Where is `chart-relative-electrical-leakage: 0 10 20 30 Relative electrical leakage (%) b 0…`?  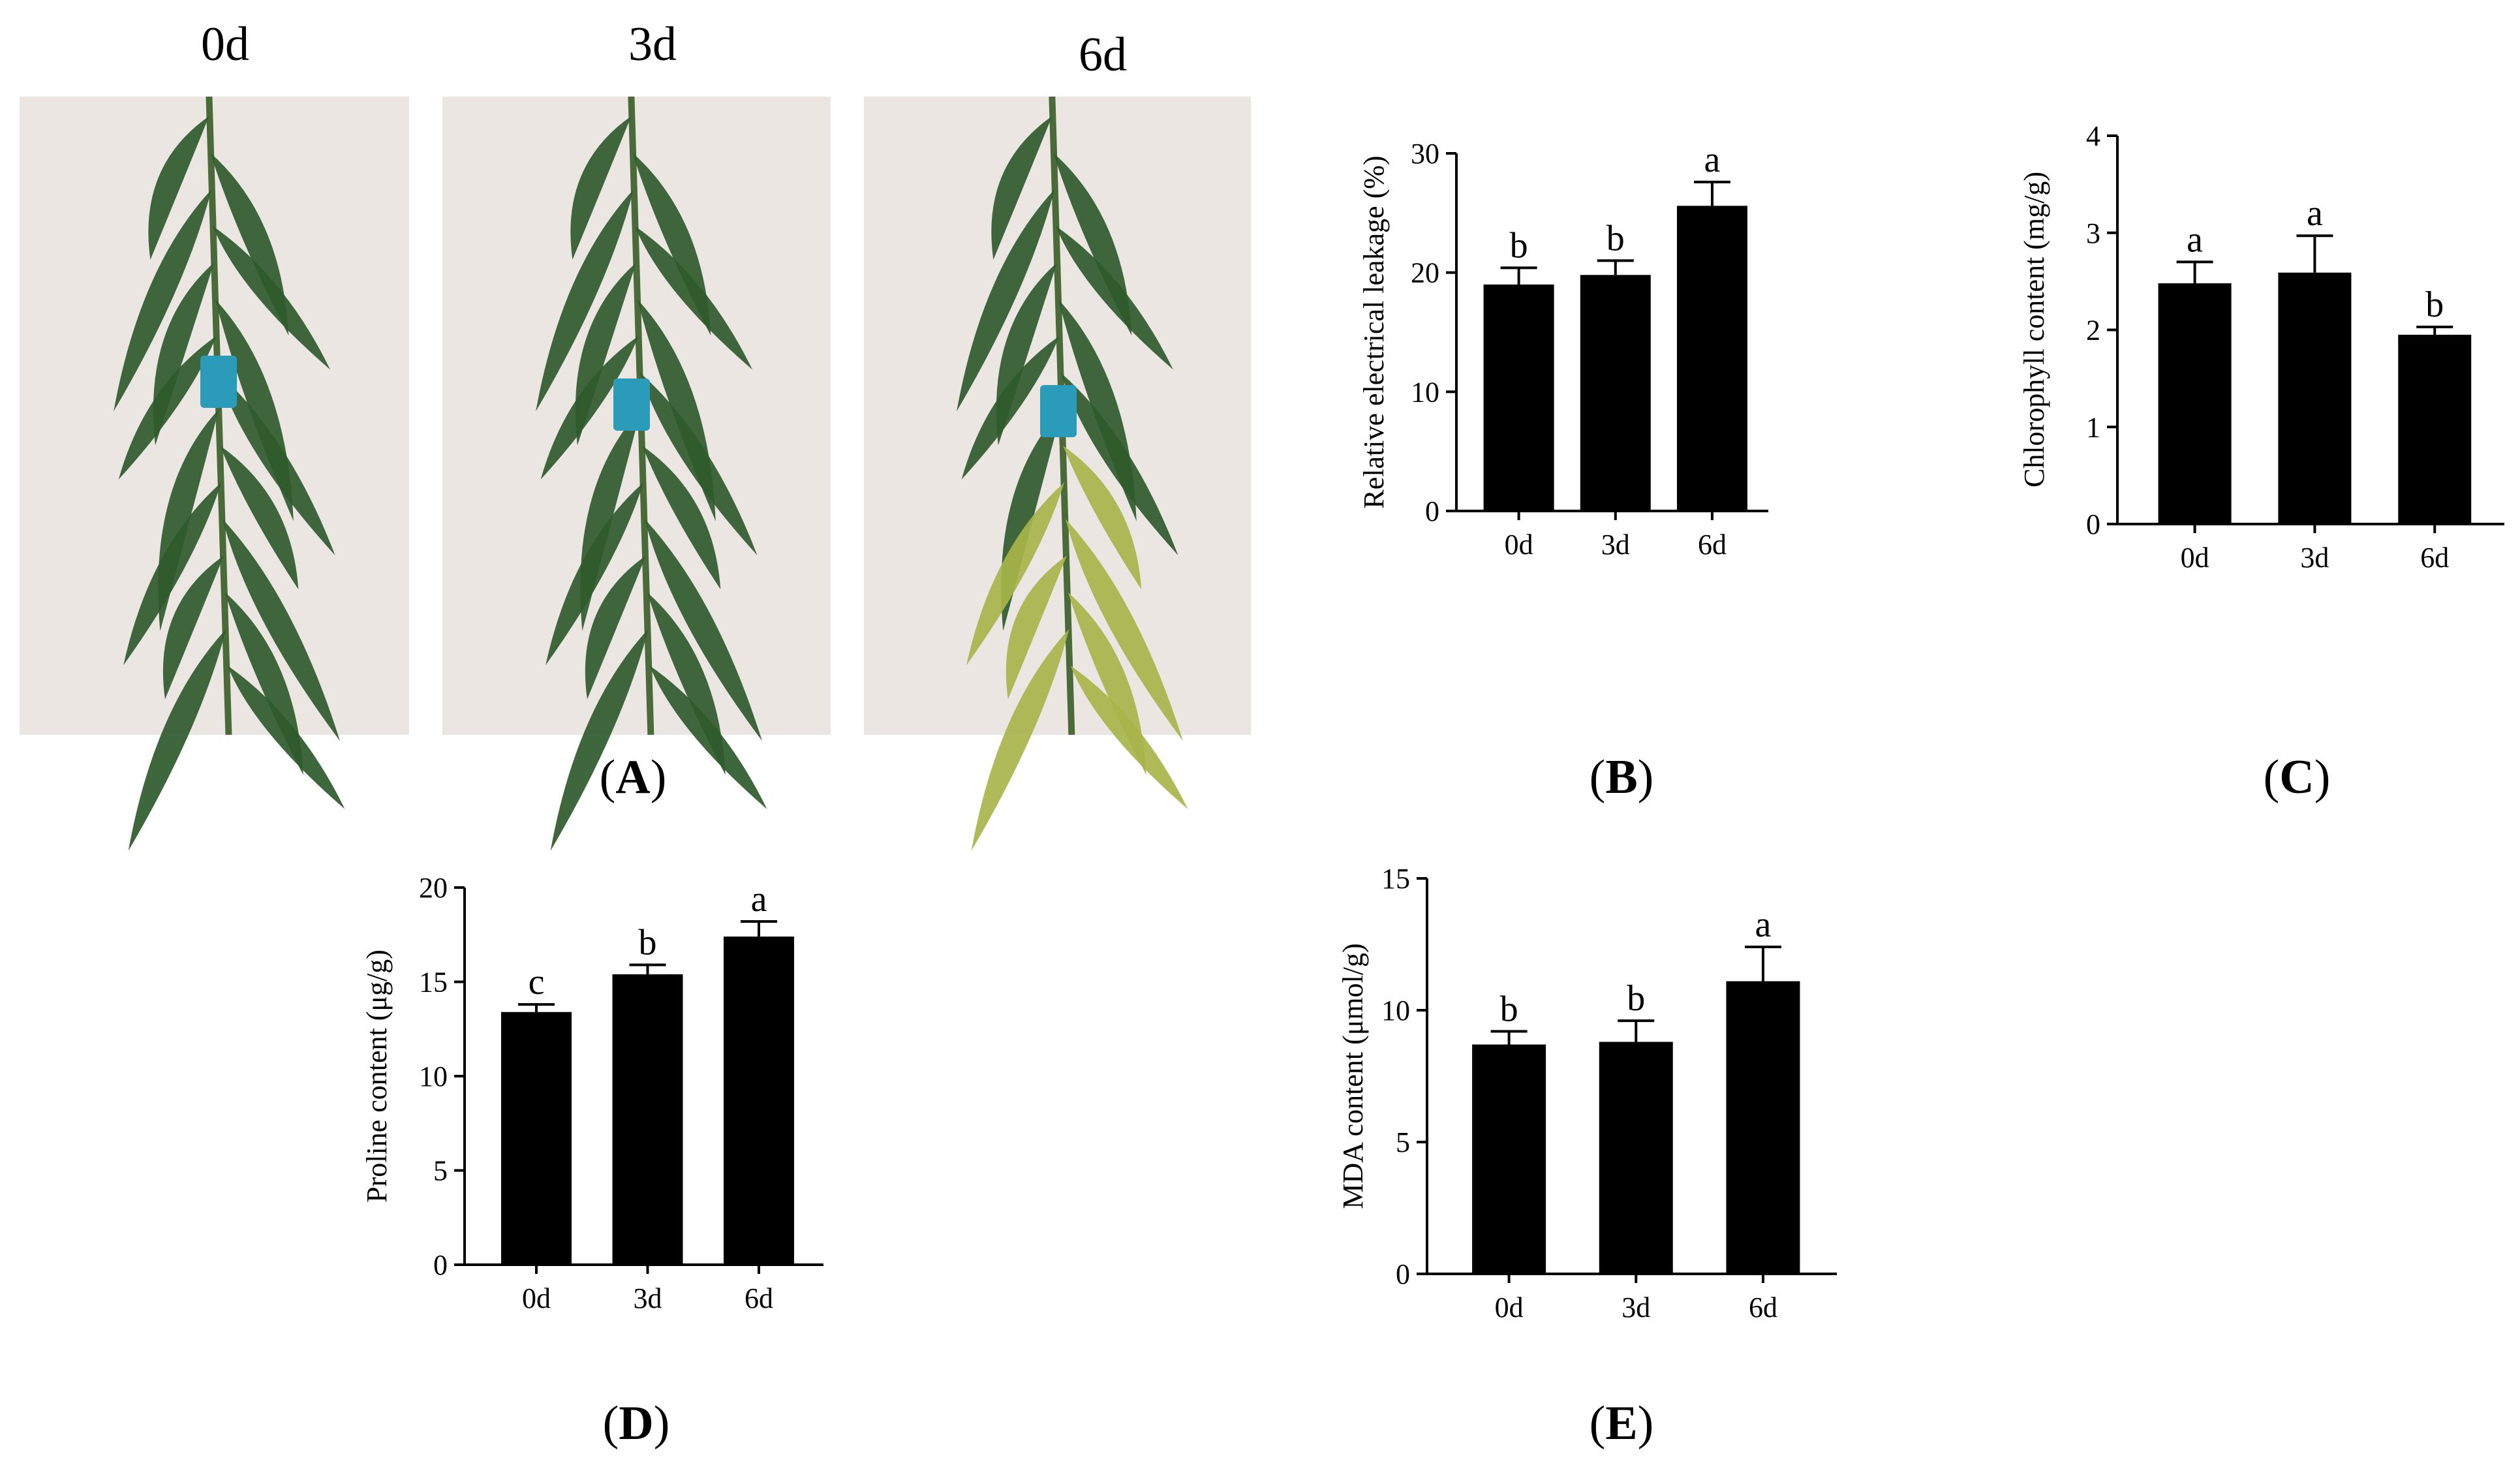
chart-relative-electrical-leakage: 0 10 20 30 Relative electrical leakage (%) b 0… is located at coordinates (1563, 349).